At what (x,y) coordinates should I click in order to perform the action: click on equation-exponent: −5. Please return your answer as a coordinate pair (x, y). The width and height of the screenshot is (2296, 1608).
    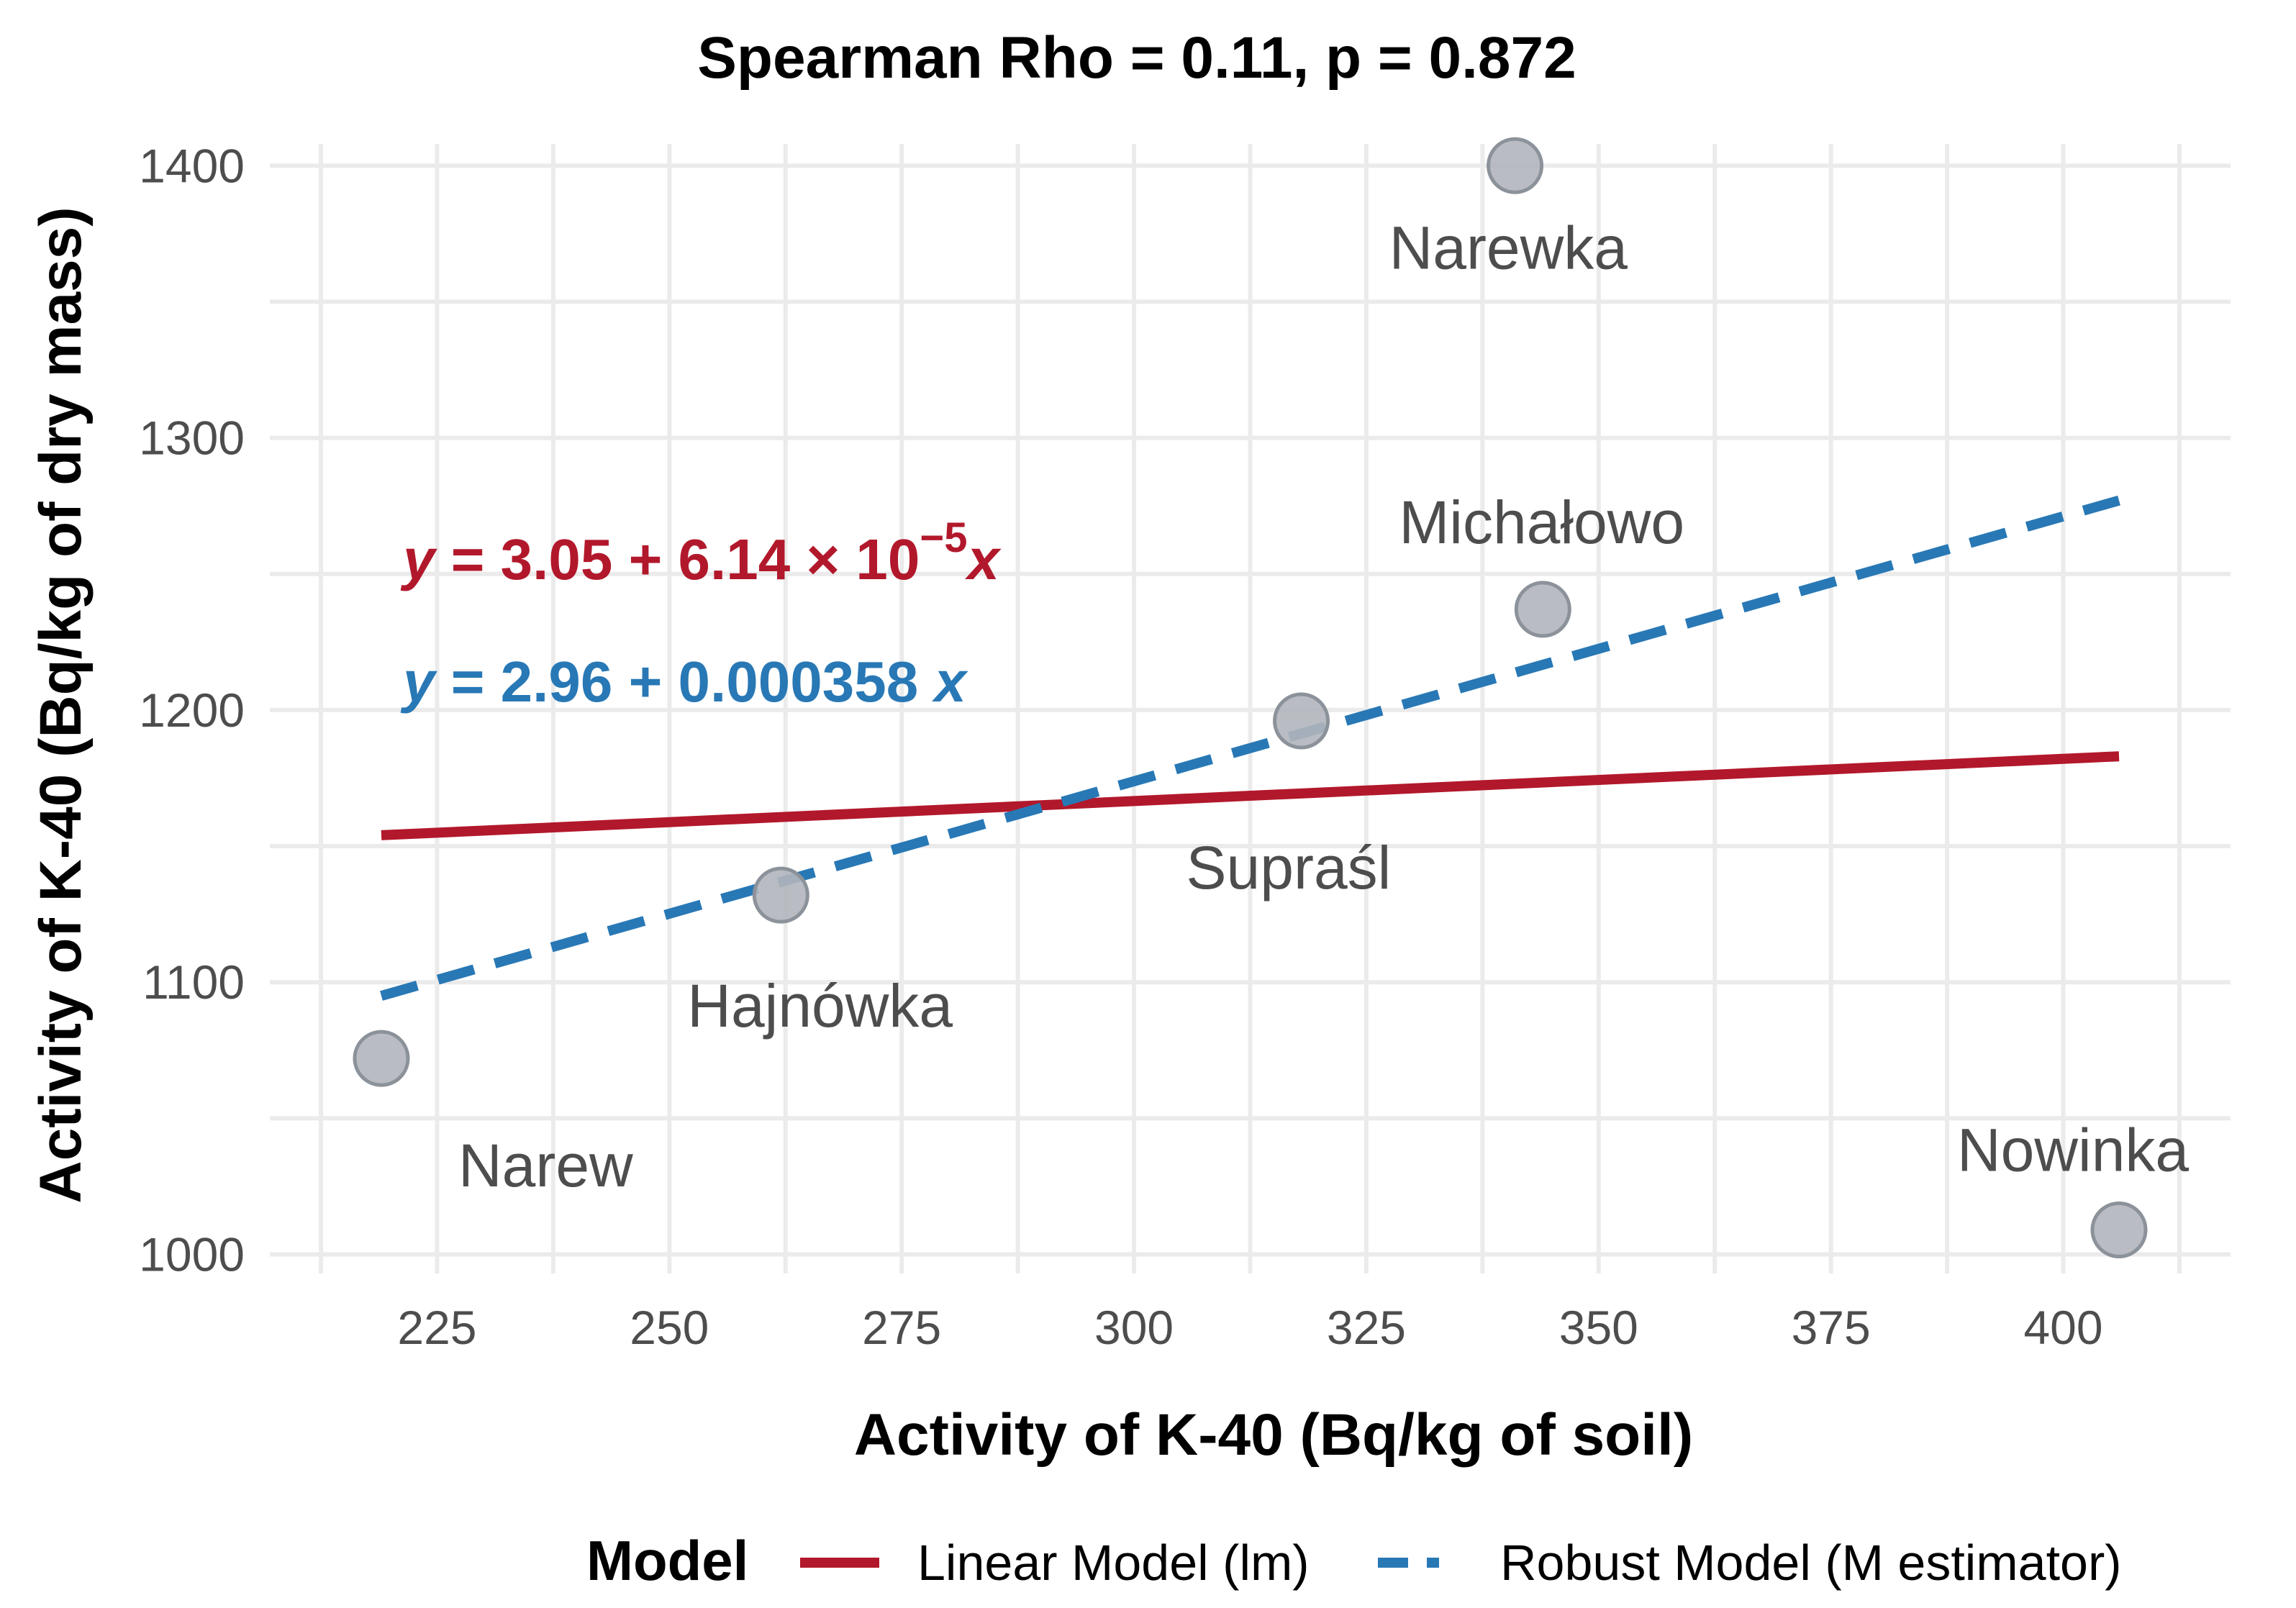
    Looking at the image, I should click on (943, 537).